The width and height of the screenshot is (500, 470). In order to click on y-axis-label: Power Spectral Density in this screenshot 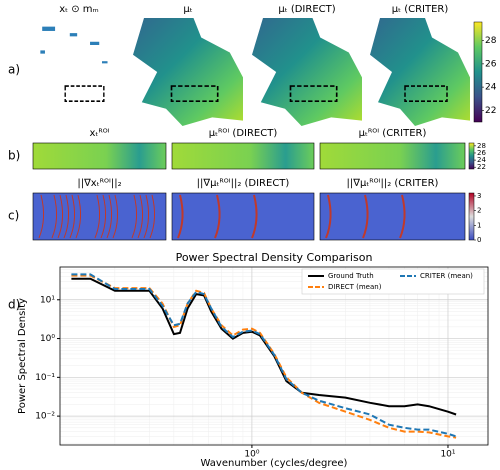, I will do `click(22, 356)`.